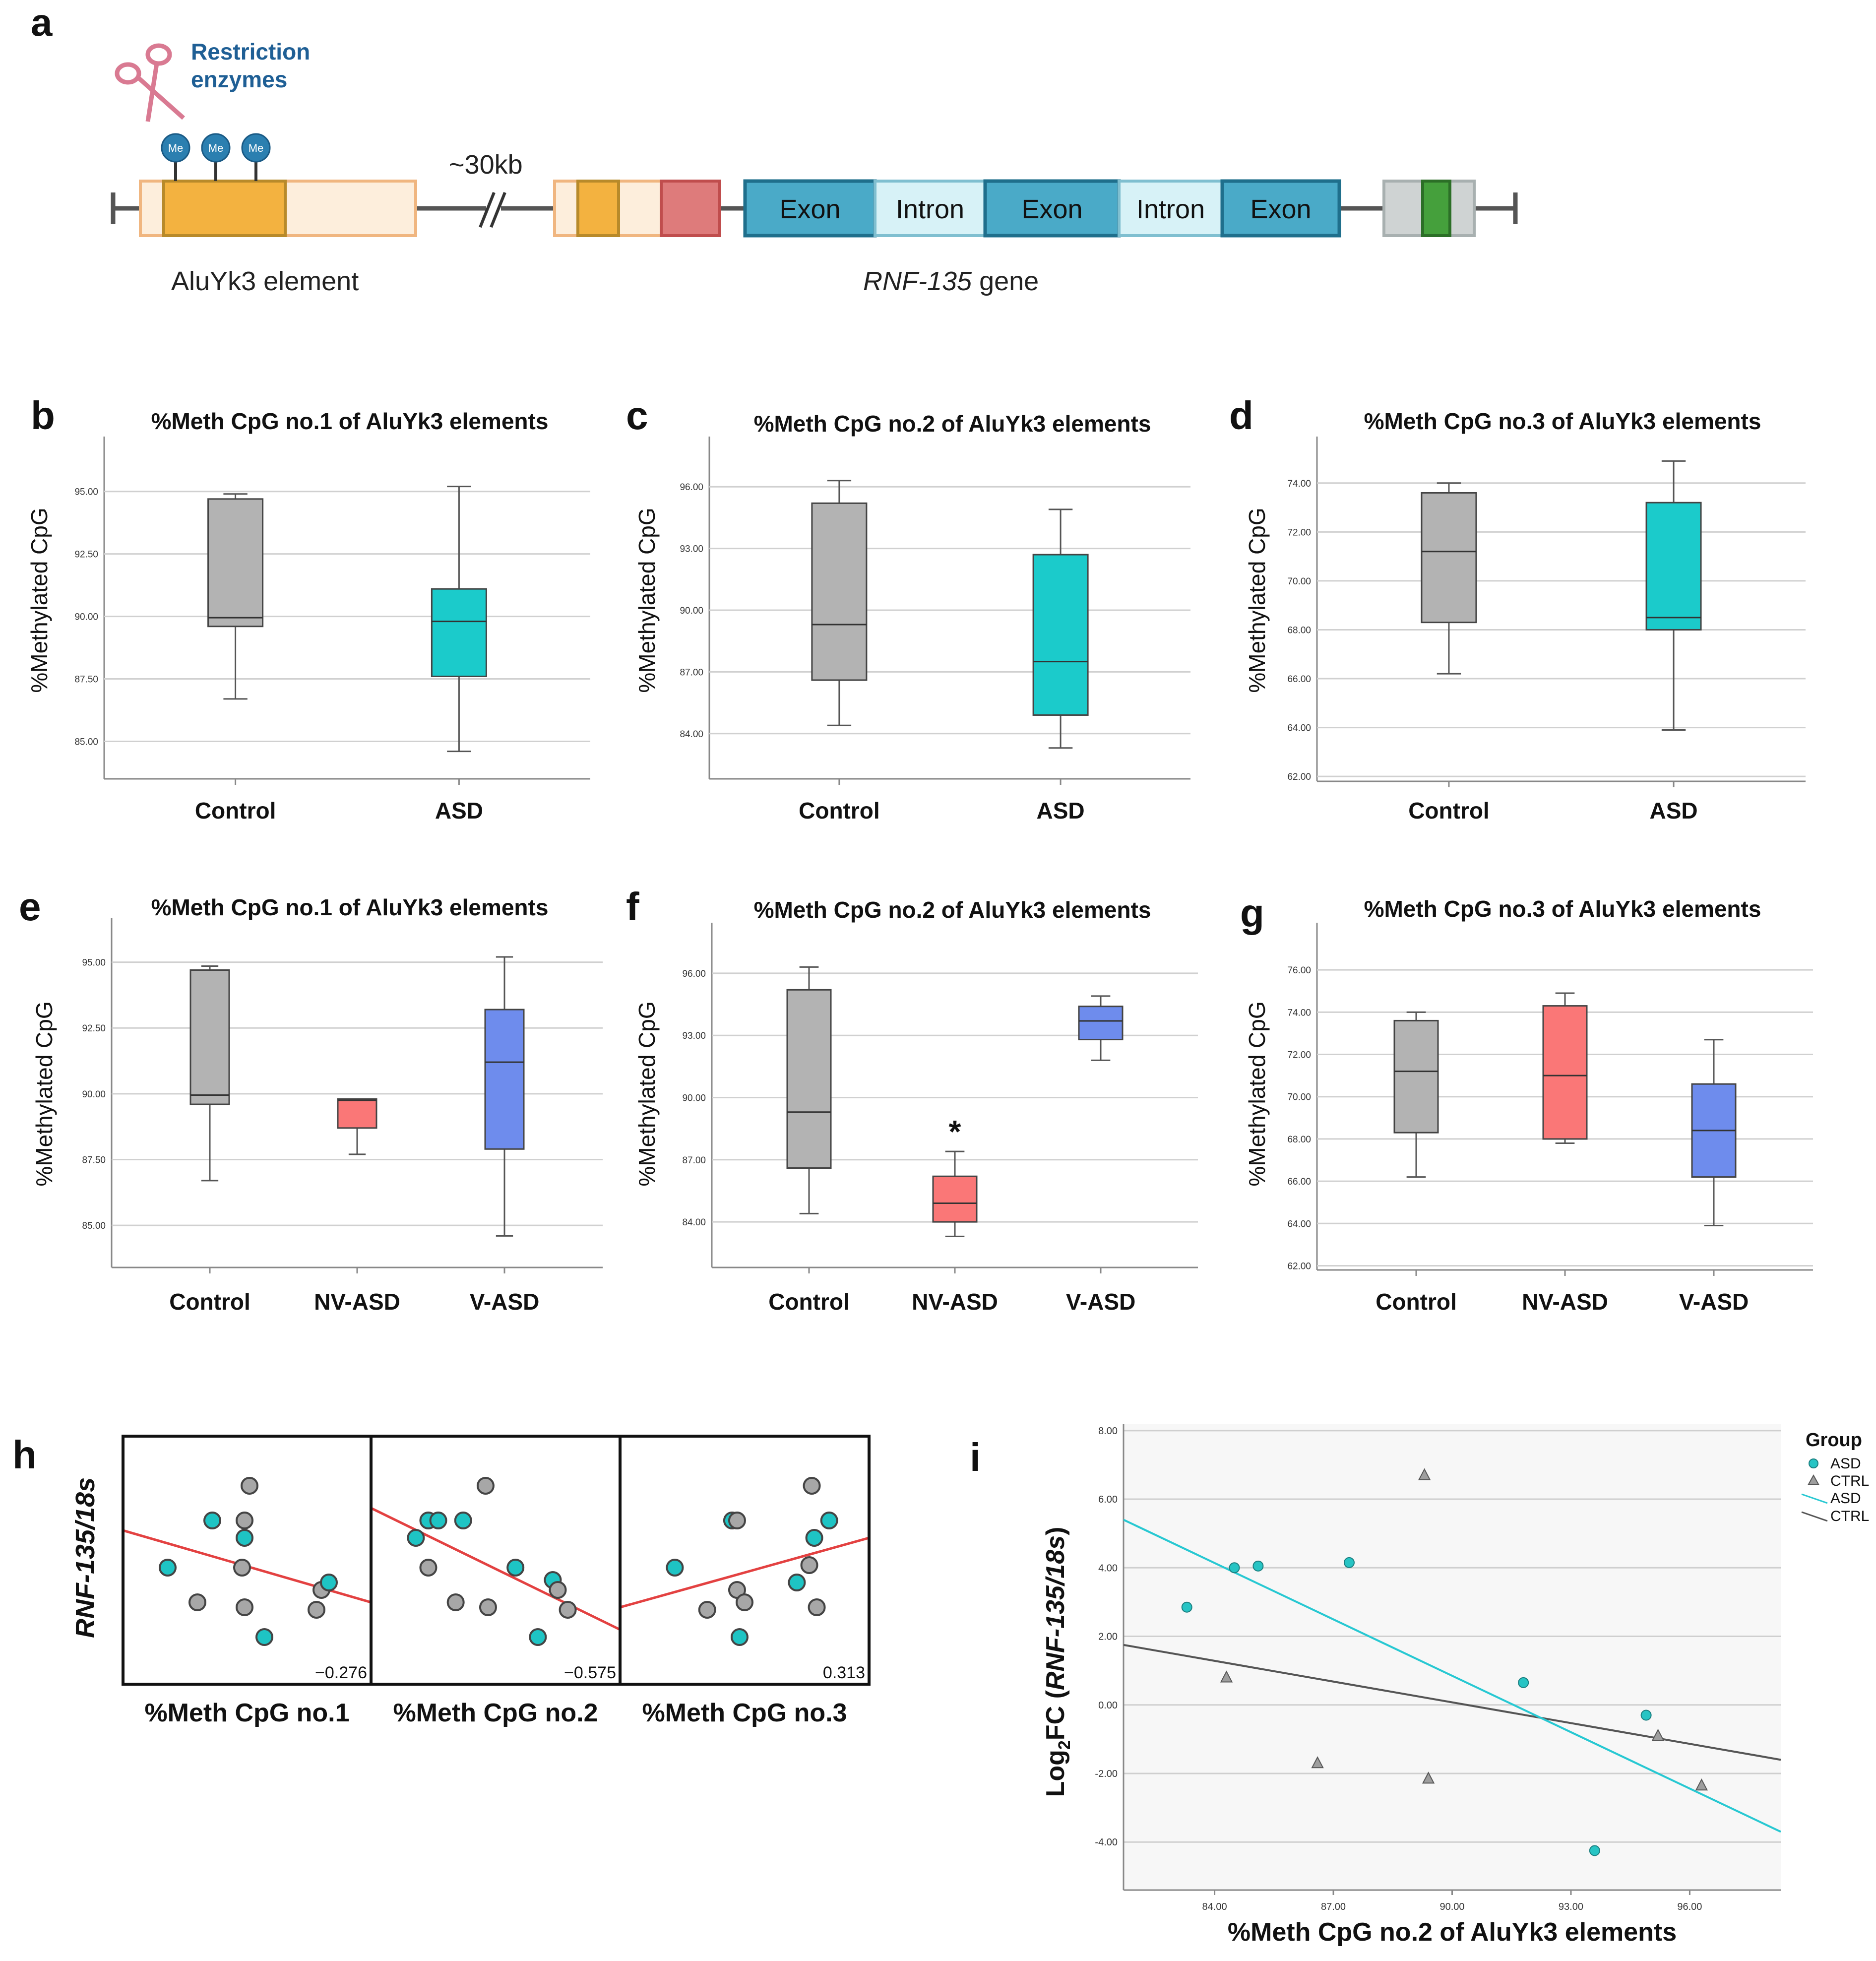 The width and height of the screenshot is (1876, 1961). What do you see at coordinates (1299, 679) in the screenshot?
I see `y-tick-label-d: 66.00` at bounding box center [1299, 679].